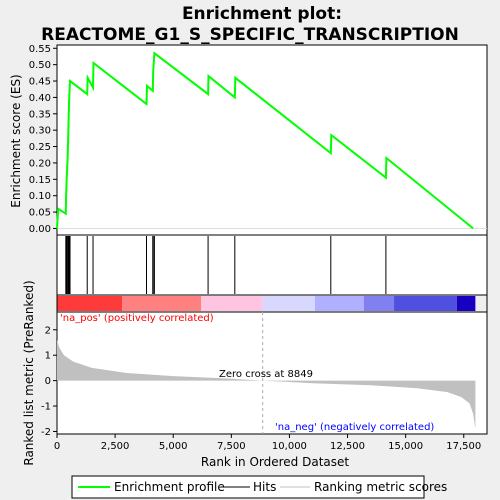  What do you see at coordinates (40, 65) in the screenshot?
I see `es-ytick-label: 0.50` at bounding box center [40, 65].